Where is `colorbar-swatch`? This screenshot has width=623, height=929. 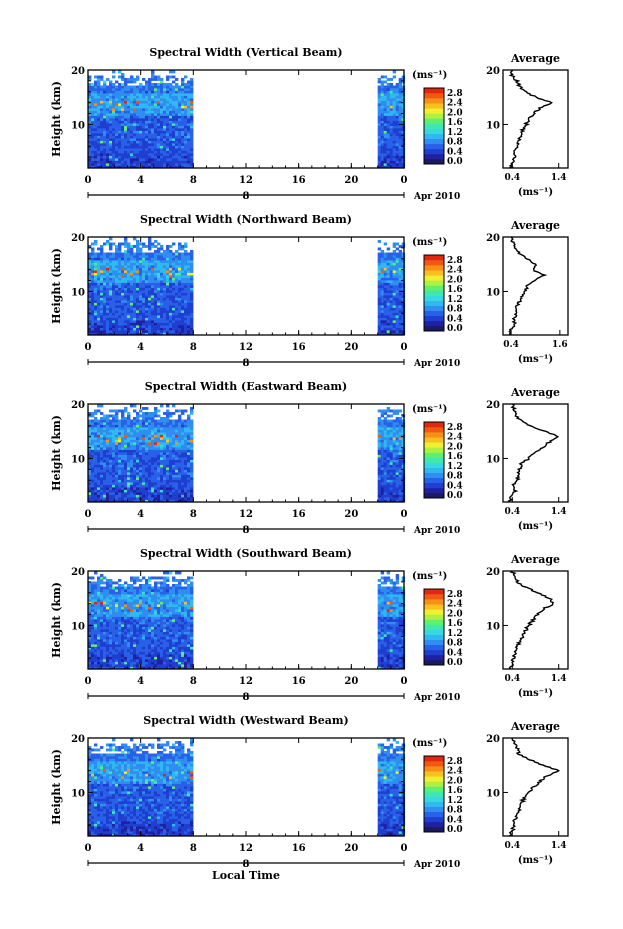 colorbar-swatch is located at coordinates (434, 91).